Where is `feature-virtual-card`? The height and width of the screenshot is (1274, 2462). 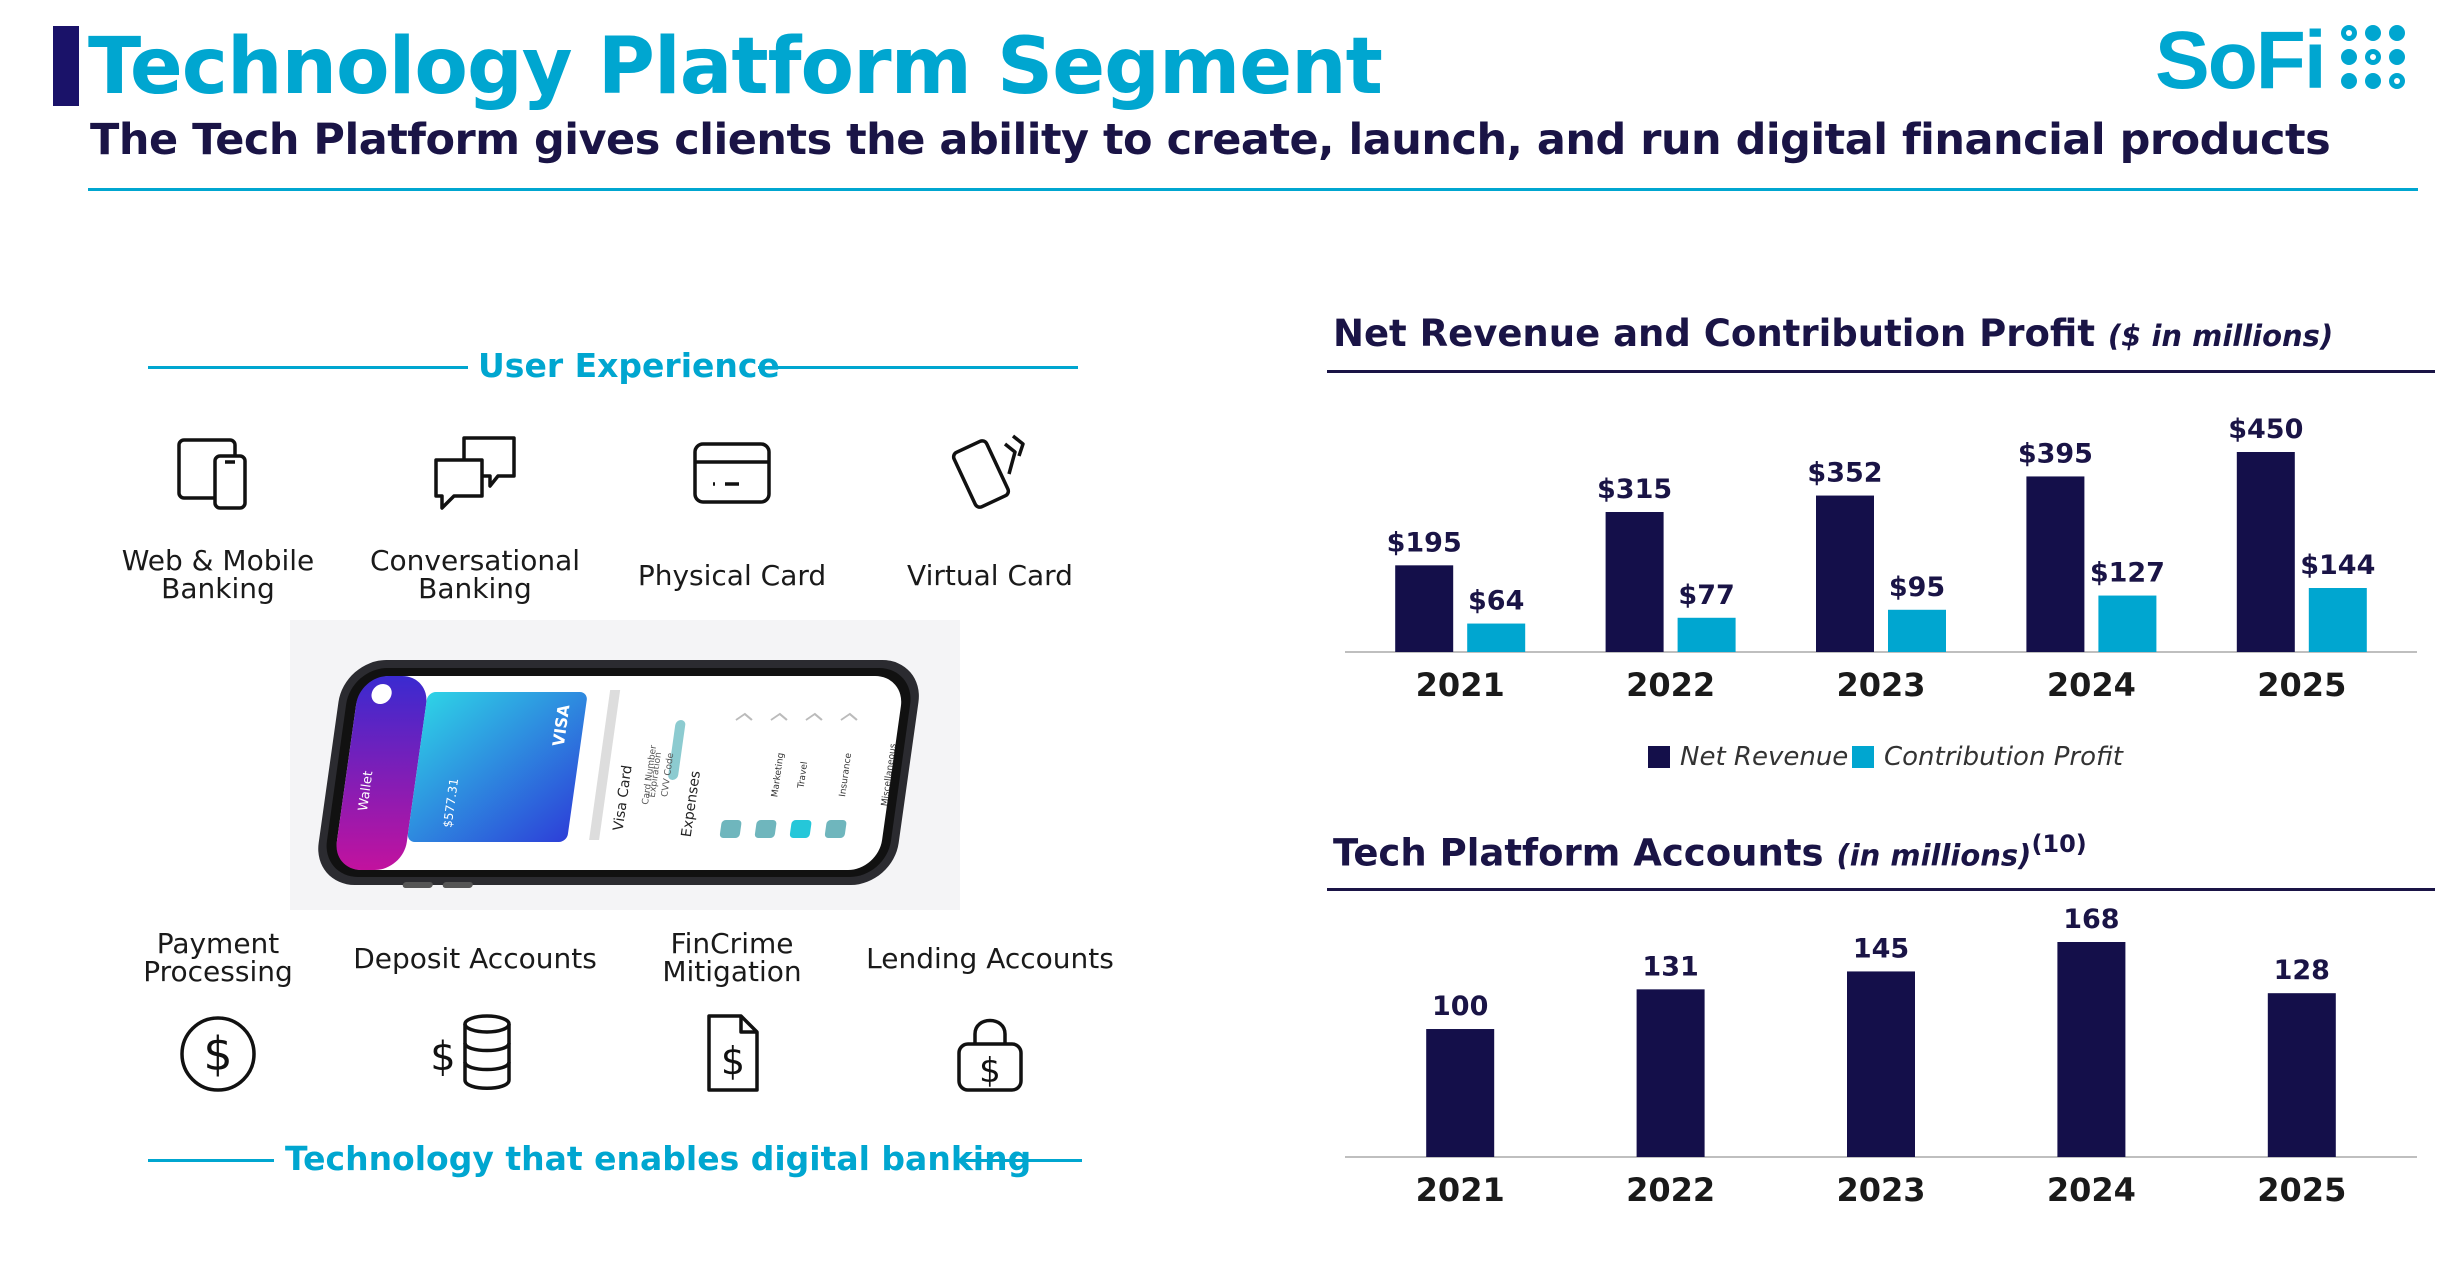 feature-virtual-card is located at coordinates (990, 472).